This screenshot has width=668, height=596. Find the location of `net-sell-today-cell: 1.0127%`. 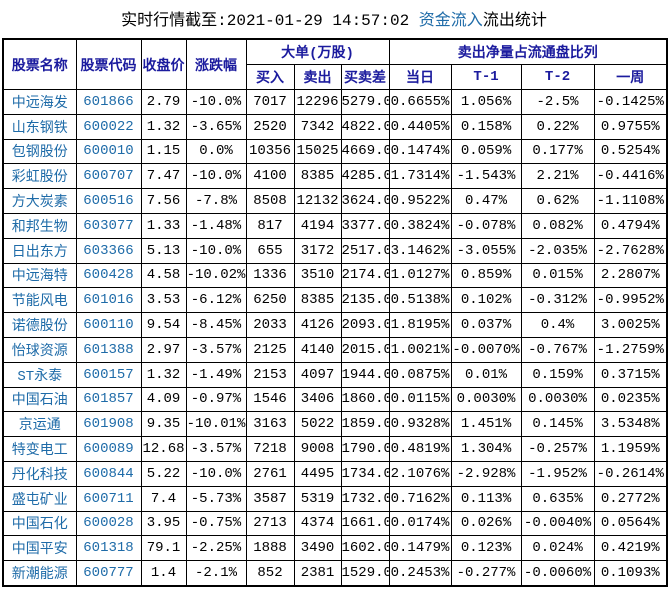

net-sell-today-cell: 1.0127% is located at coordinates (420, 275).